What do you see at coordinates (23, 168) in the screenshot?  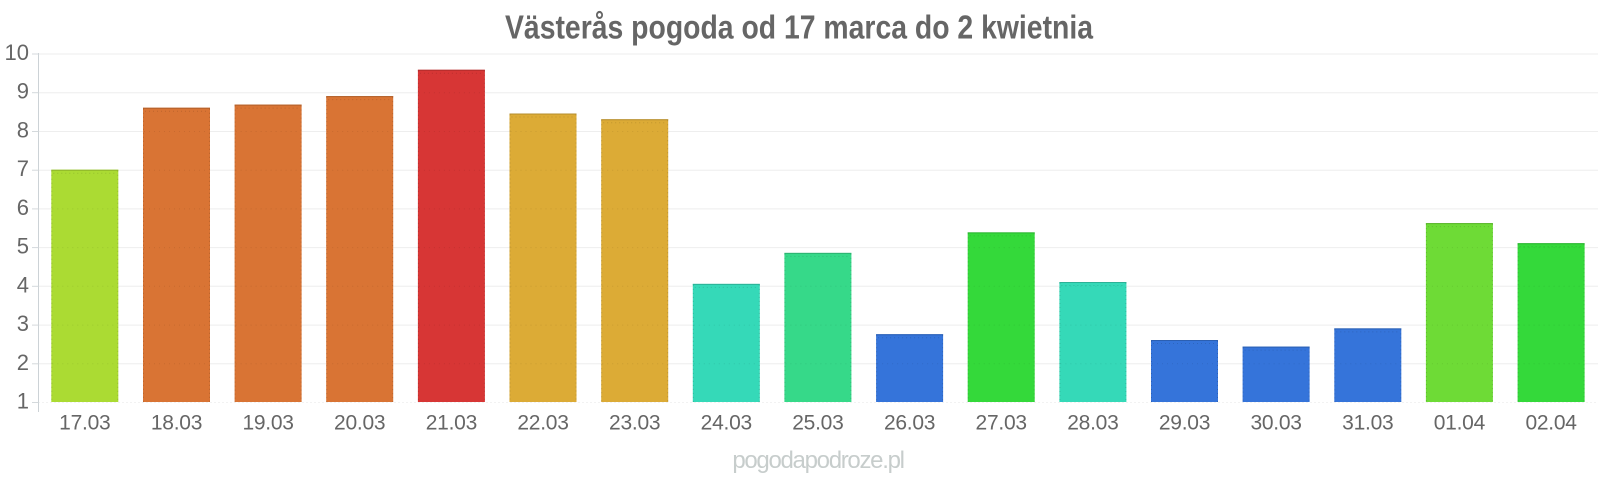 I see `svg-text: 7` at bounding box center [23, 168].